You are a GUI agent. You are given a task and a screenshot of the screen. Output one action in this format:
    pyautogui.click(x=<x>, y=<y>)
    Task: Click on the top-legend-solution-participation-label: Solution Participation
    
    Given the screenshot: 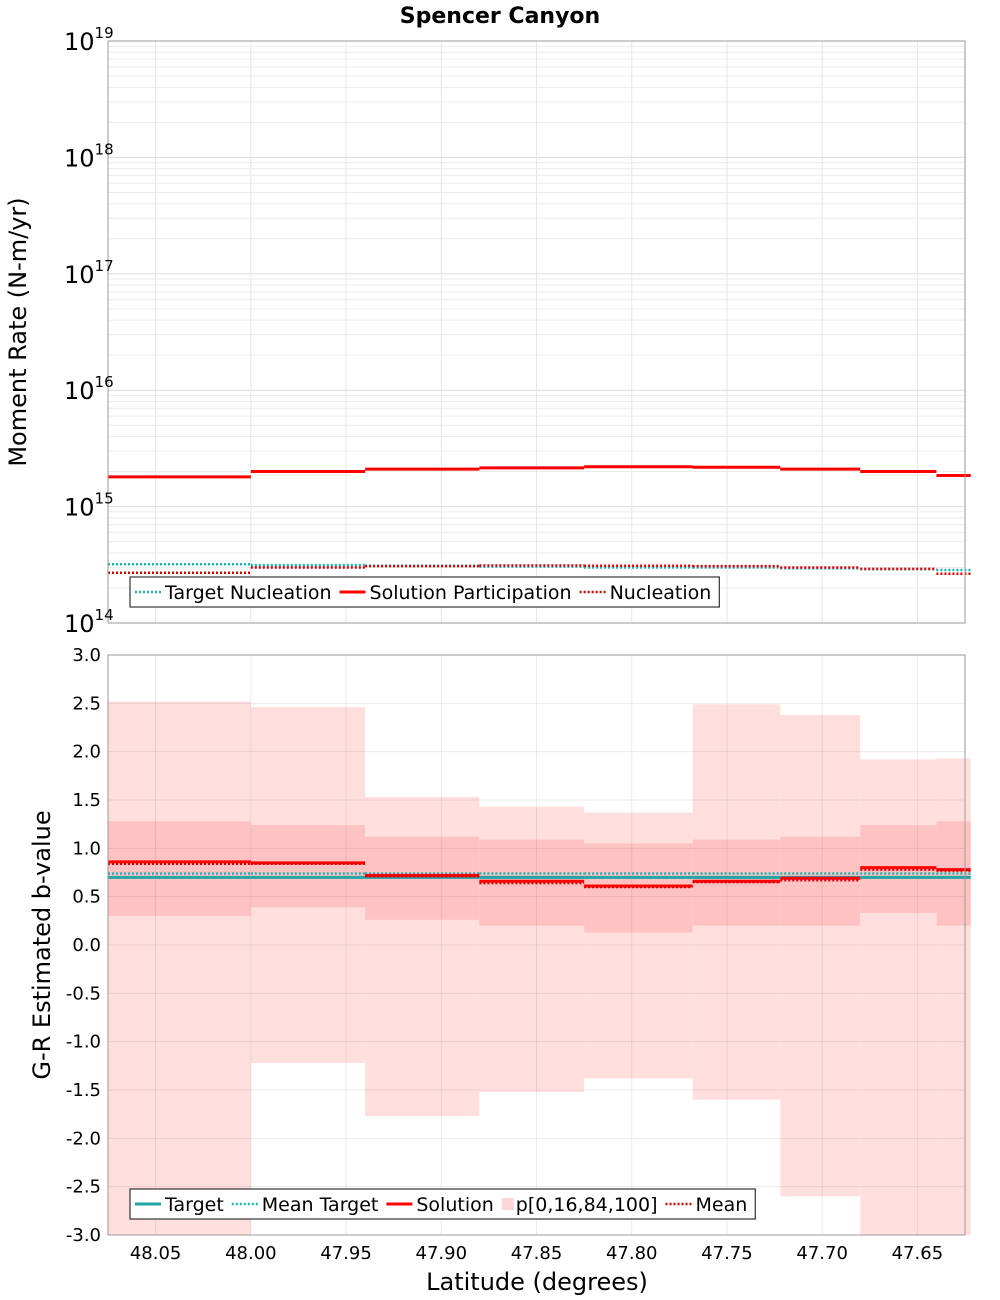 What is the action you would take?
    pyautogui.click(x=471, y=593)
    